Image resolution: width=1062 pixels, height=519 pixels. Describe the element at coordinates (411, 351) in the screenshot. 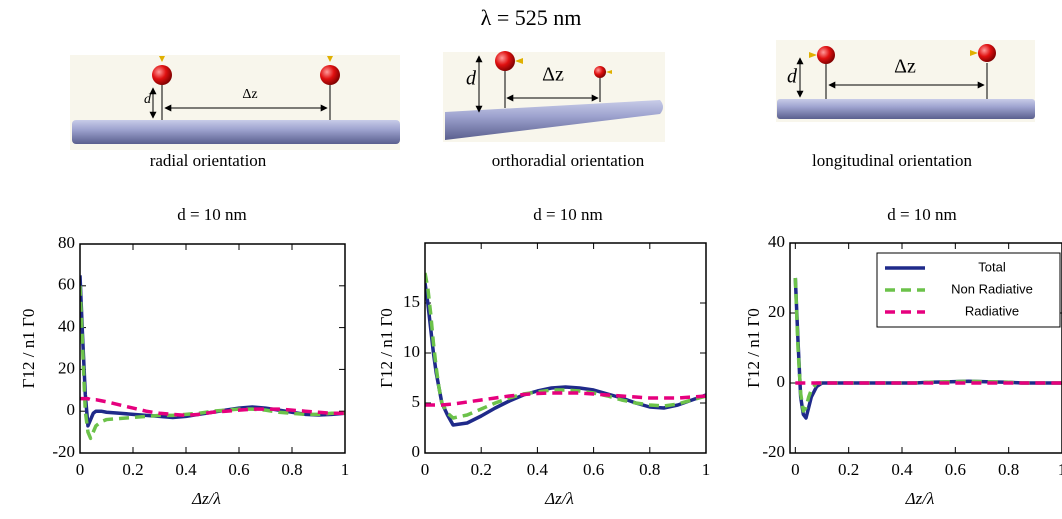

I see `y-tick-label: 10` at that location.